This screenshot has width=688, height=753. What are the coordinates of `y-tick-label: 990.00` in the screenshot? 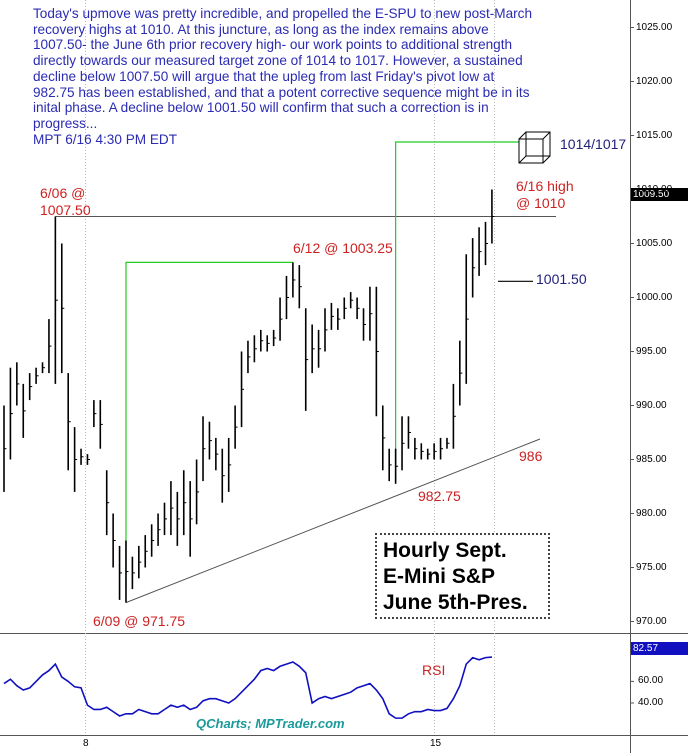 It's located at (651, 405).